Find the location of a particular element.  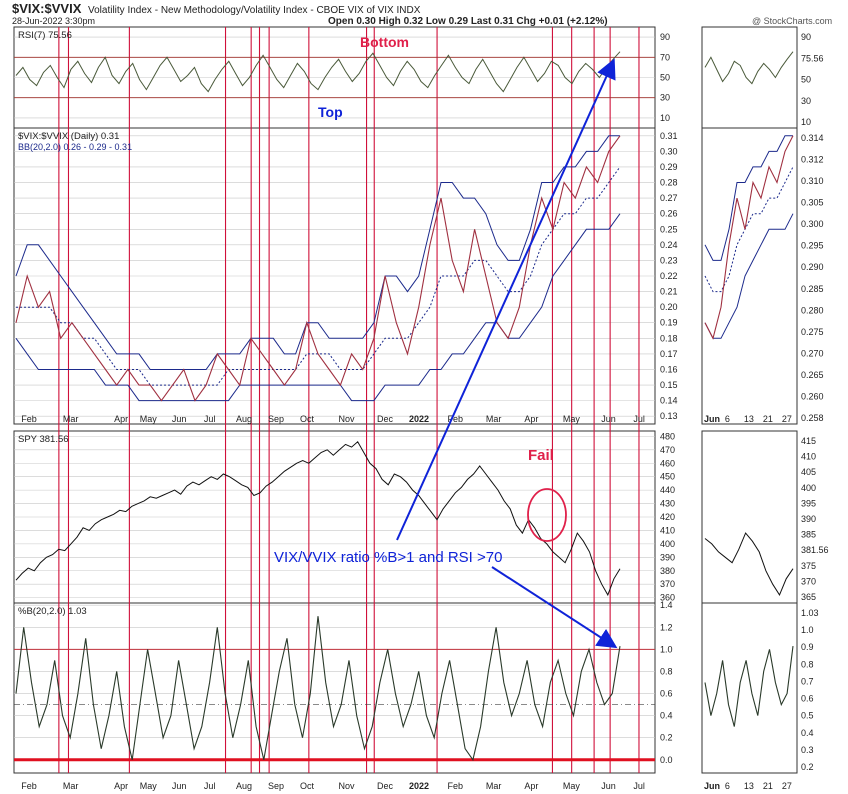

price-tick-9: 390 is located at coordinates (667, 557).